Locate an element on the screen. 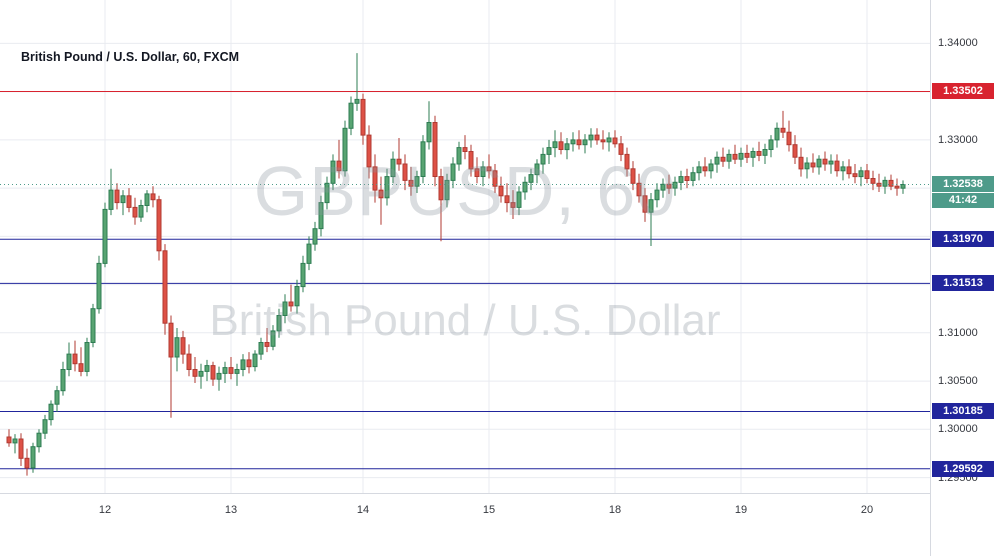 The height and width of the screenshot is (557, 995). time-tick-label: 19 is located at coordinates (741, 510).